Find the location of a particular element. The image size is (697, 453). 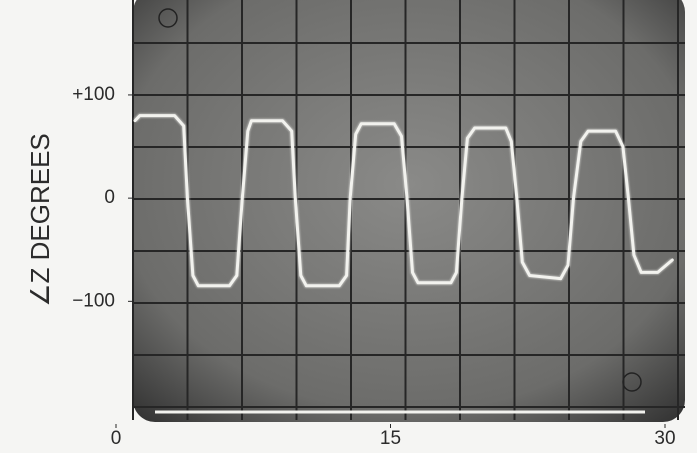

x-tick-label: 30 is located at coordinates (664, 438).